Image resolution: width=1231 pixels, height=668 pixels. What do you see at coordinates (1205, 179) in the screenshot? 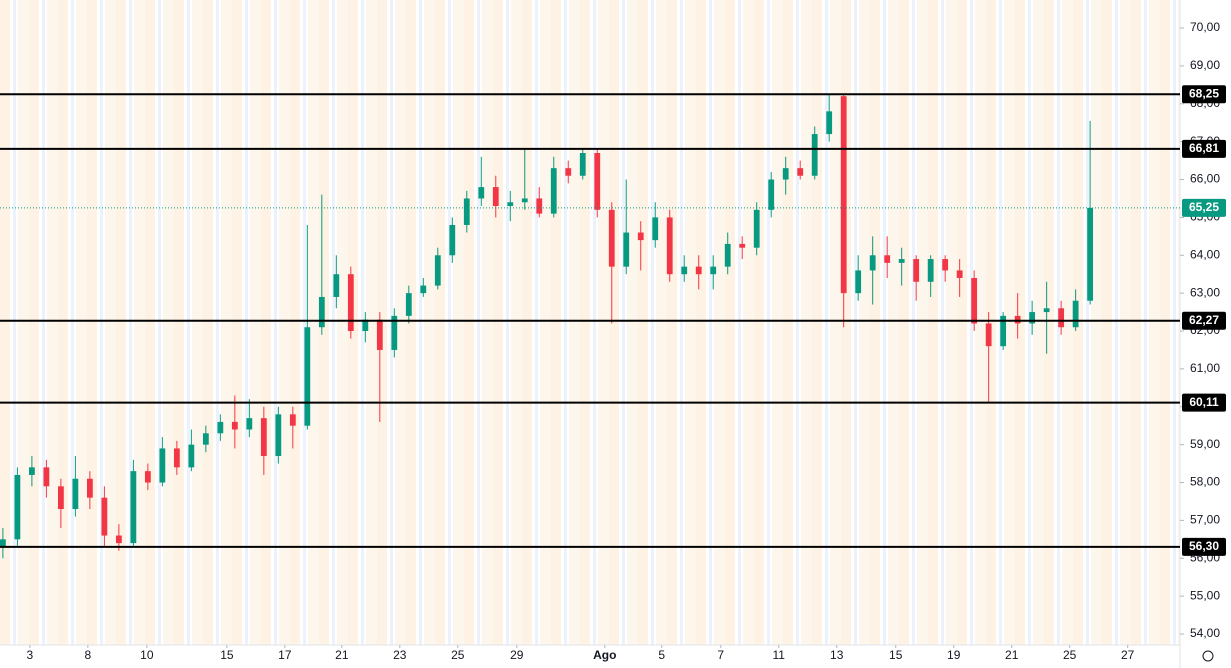
I see `y-tick-label: 66,00` at bounding box center [1205, 179].